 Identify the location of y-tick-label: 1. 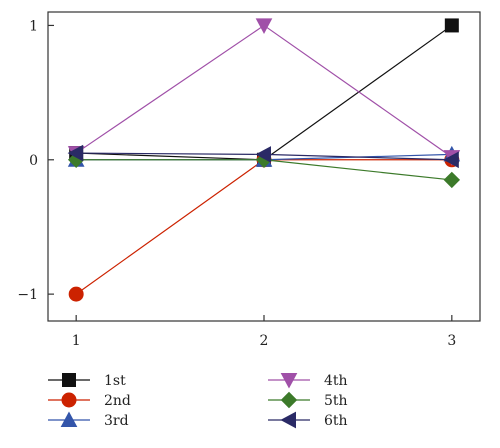
(33, 26).